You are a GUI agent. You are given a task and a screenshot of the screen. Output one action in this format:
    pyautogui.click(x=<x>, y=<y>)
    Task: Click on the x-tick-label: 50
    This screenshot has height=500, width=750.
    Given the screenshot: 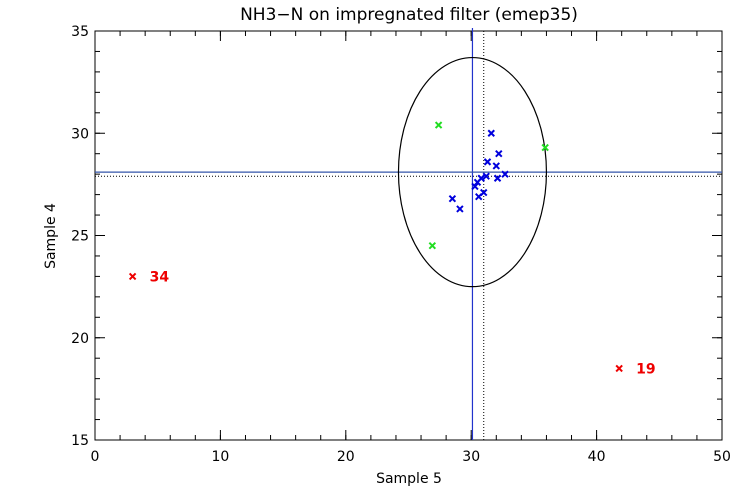 What is the action you would take?
    pyautogui.click(x=722, y=457)
    